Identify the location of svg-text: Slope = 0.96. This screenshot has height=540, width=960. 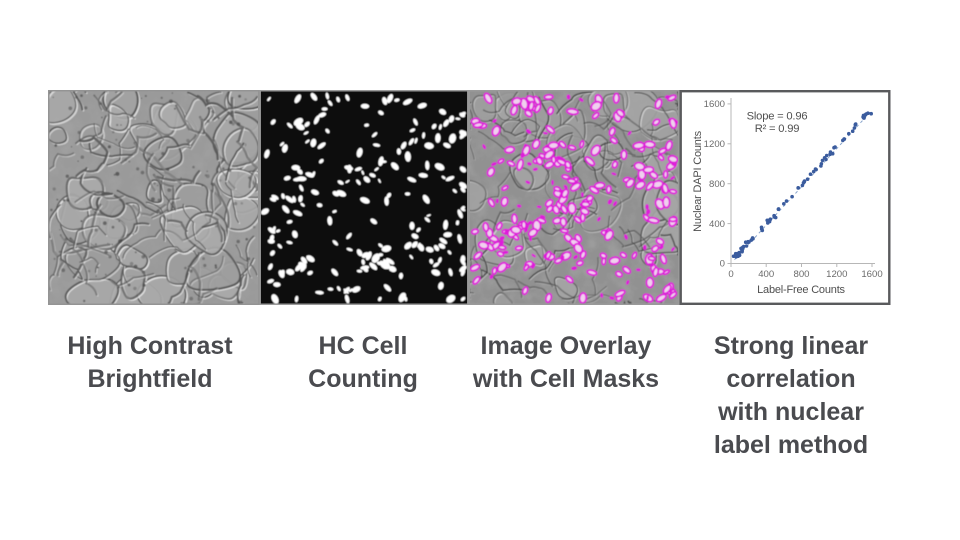
(777, 117).